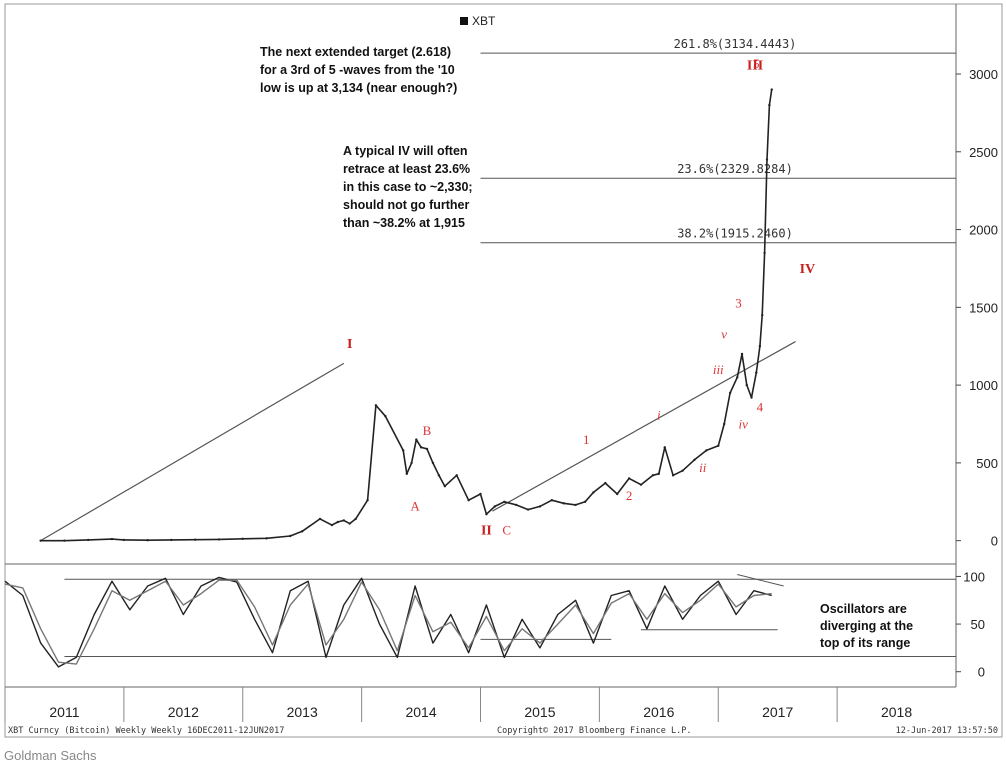  What do you see at coordinates (484, 21) in the screenshot?
I see `legend-label: XBT` at bounding box center [484, 21].